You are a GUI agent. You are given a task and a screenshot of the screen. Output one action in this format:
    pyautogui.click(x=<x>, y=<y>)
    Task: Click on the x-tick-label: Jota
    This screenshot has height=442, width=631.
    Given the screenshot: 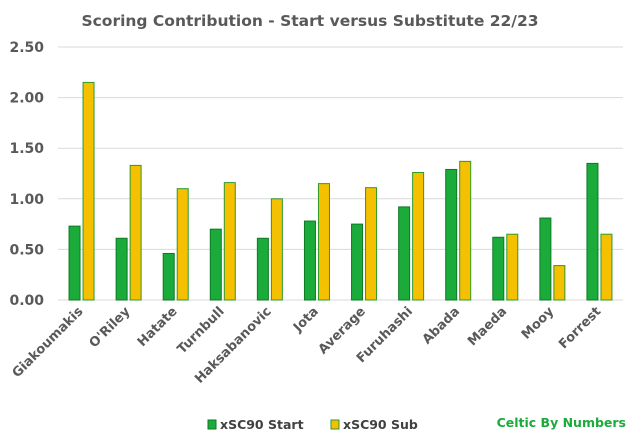 What is the action you would take?
    pyautogui.click(x=306, y=320)
    